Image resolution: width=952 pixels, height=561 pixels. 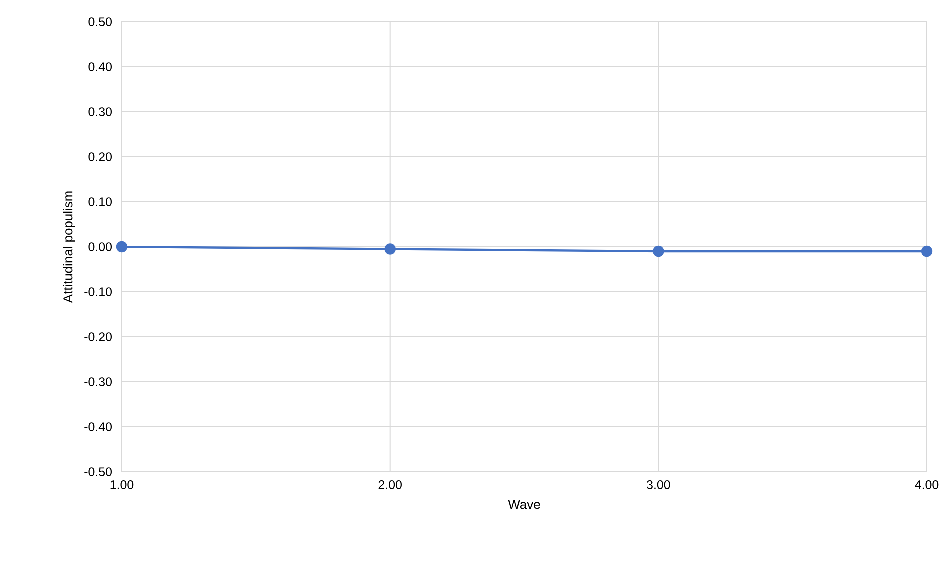 I want to click on y-tick-label: 0.20, so click(x=100, y=157).